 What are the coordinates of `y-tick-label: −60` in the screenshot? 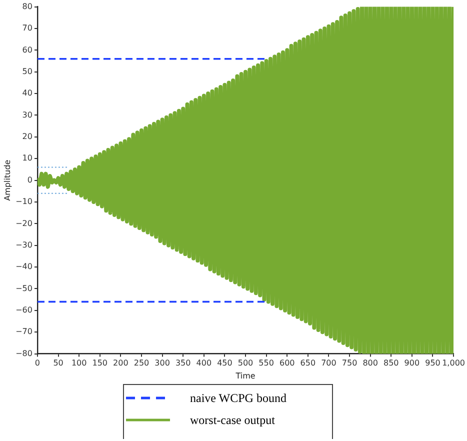 It's located at (24, 310).